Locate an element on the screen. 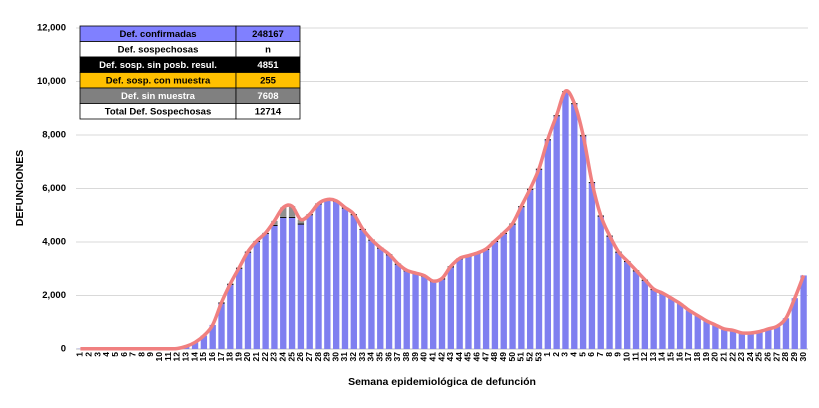 The width and height of the screenshot is (819, 408). y-tick-label: 12,000 is located at coordinates (51, 28).